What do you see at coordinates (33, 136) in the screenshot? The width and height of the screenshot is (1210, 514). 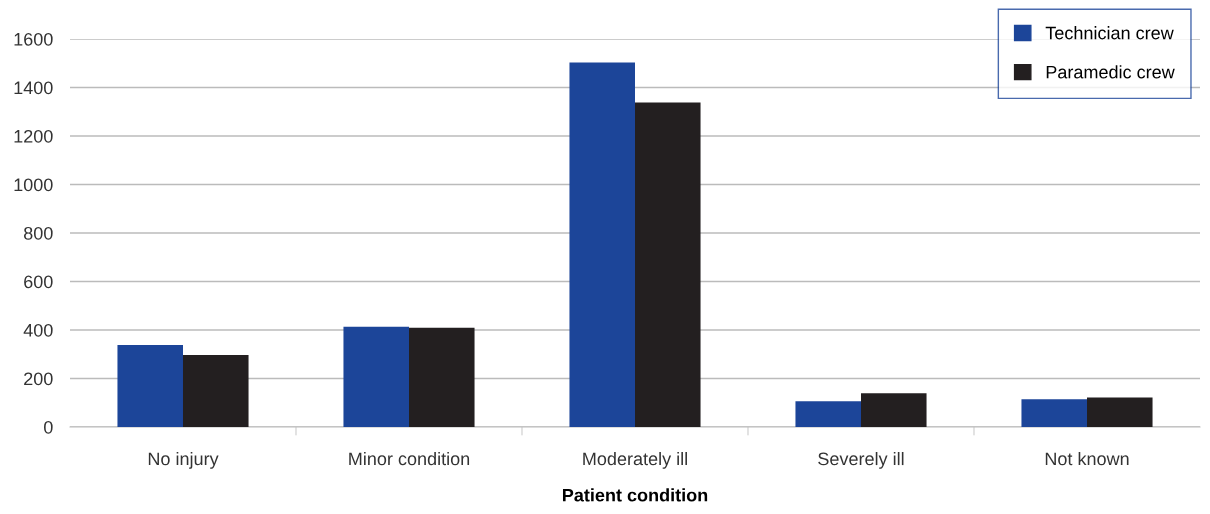 I see `y-tick-label: 1200` at bounding box center [33, 136].